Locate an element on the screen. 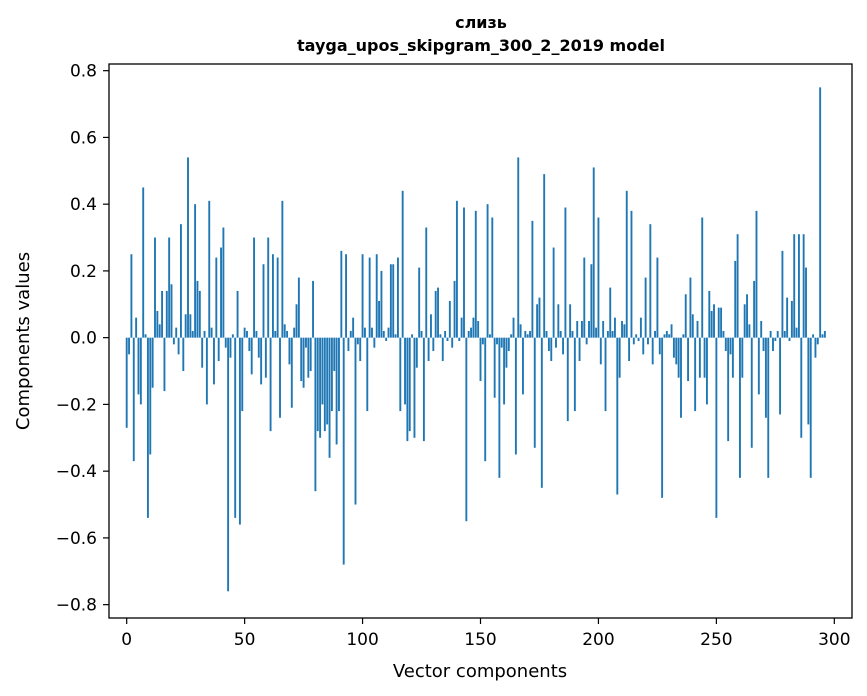 This screenshot has height=696, width=867. y-tick-label: −0.2 is located at coordinates (76, 405).